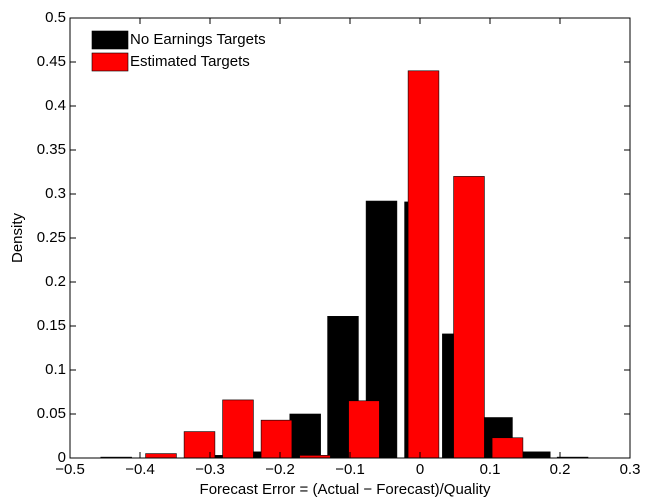  What do you see at coordinates (51, 61) in the screenshot?
I see `y-tick-label: 0.45` at bounding box center [51, 61].